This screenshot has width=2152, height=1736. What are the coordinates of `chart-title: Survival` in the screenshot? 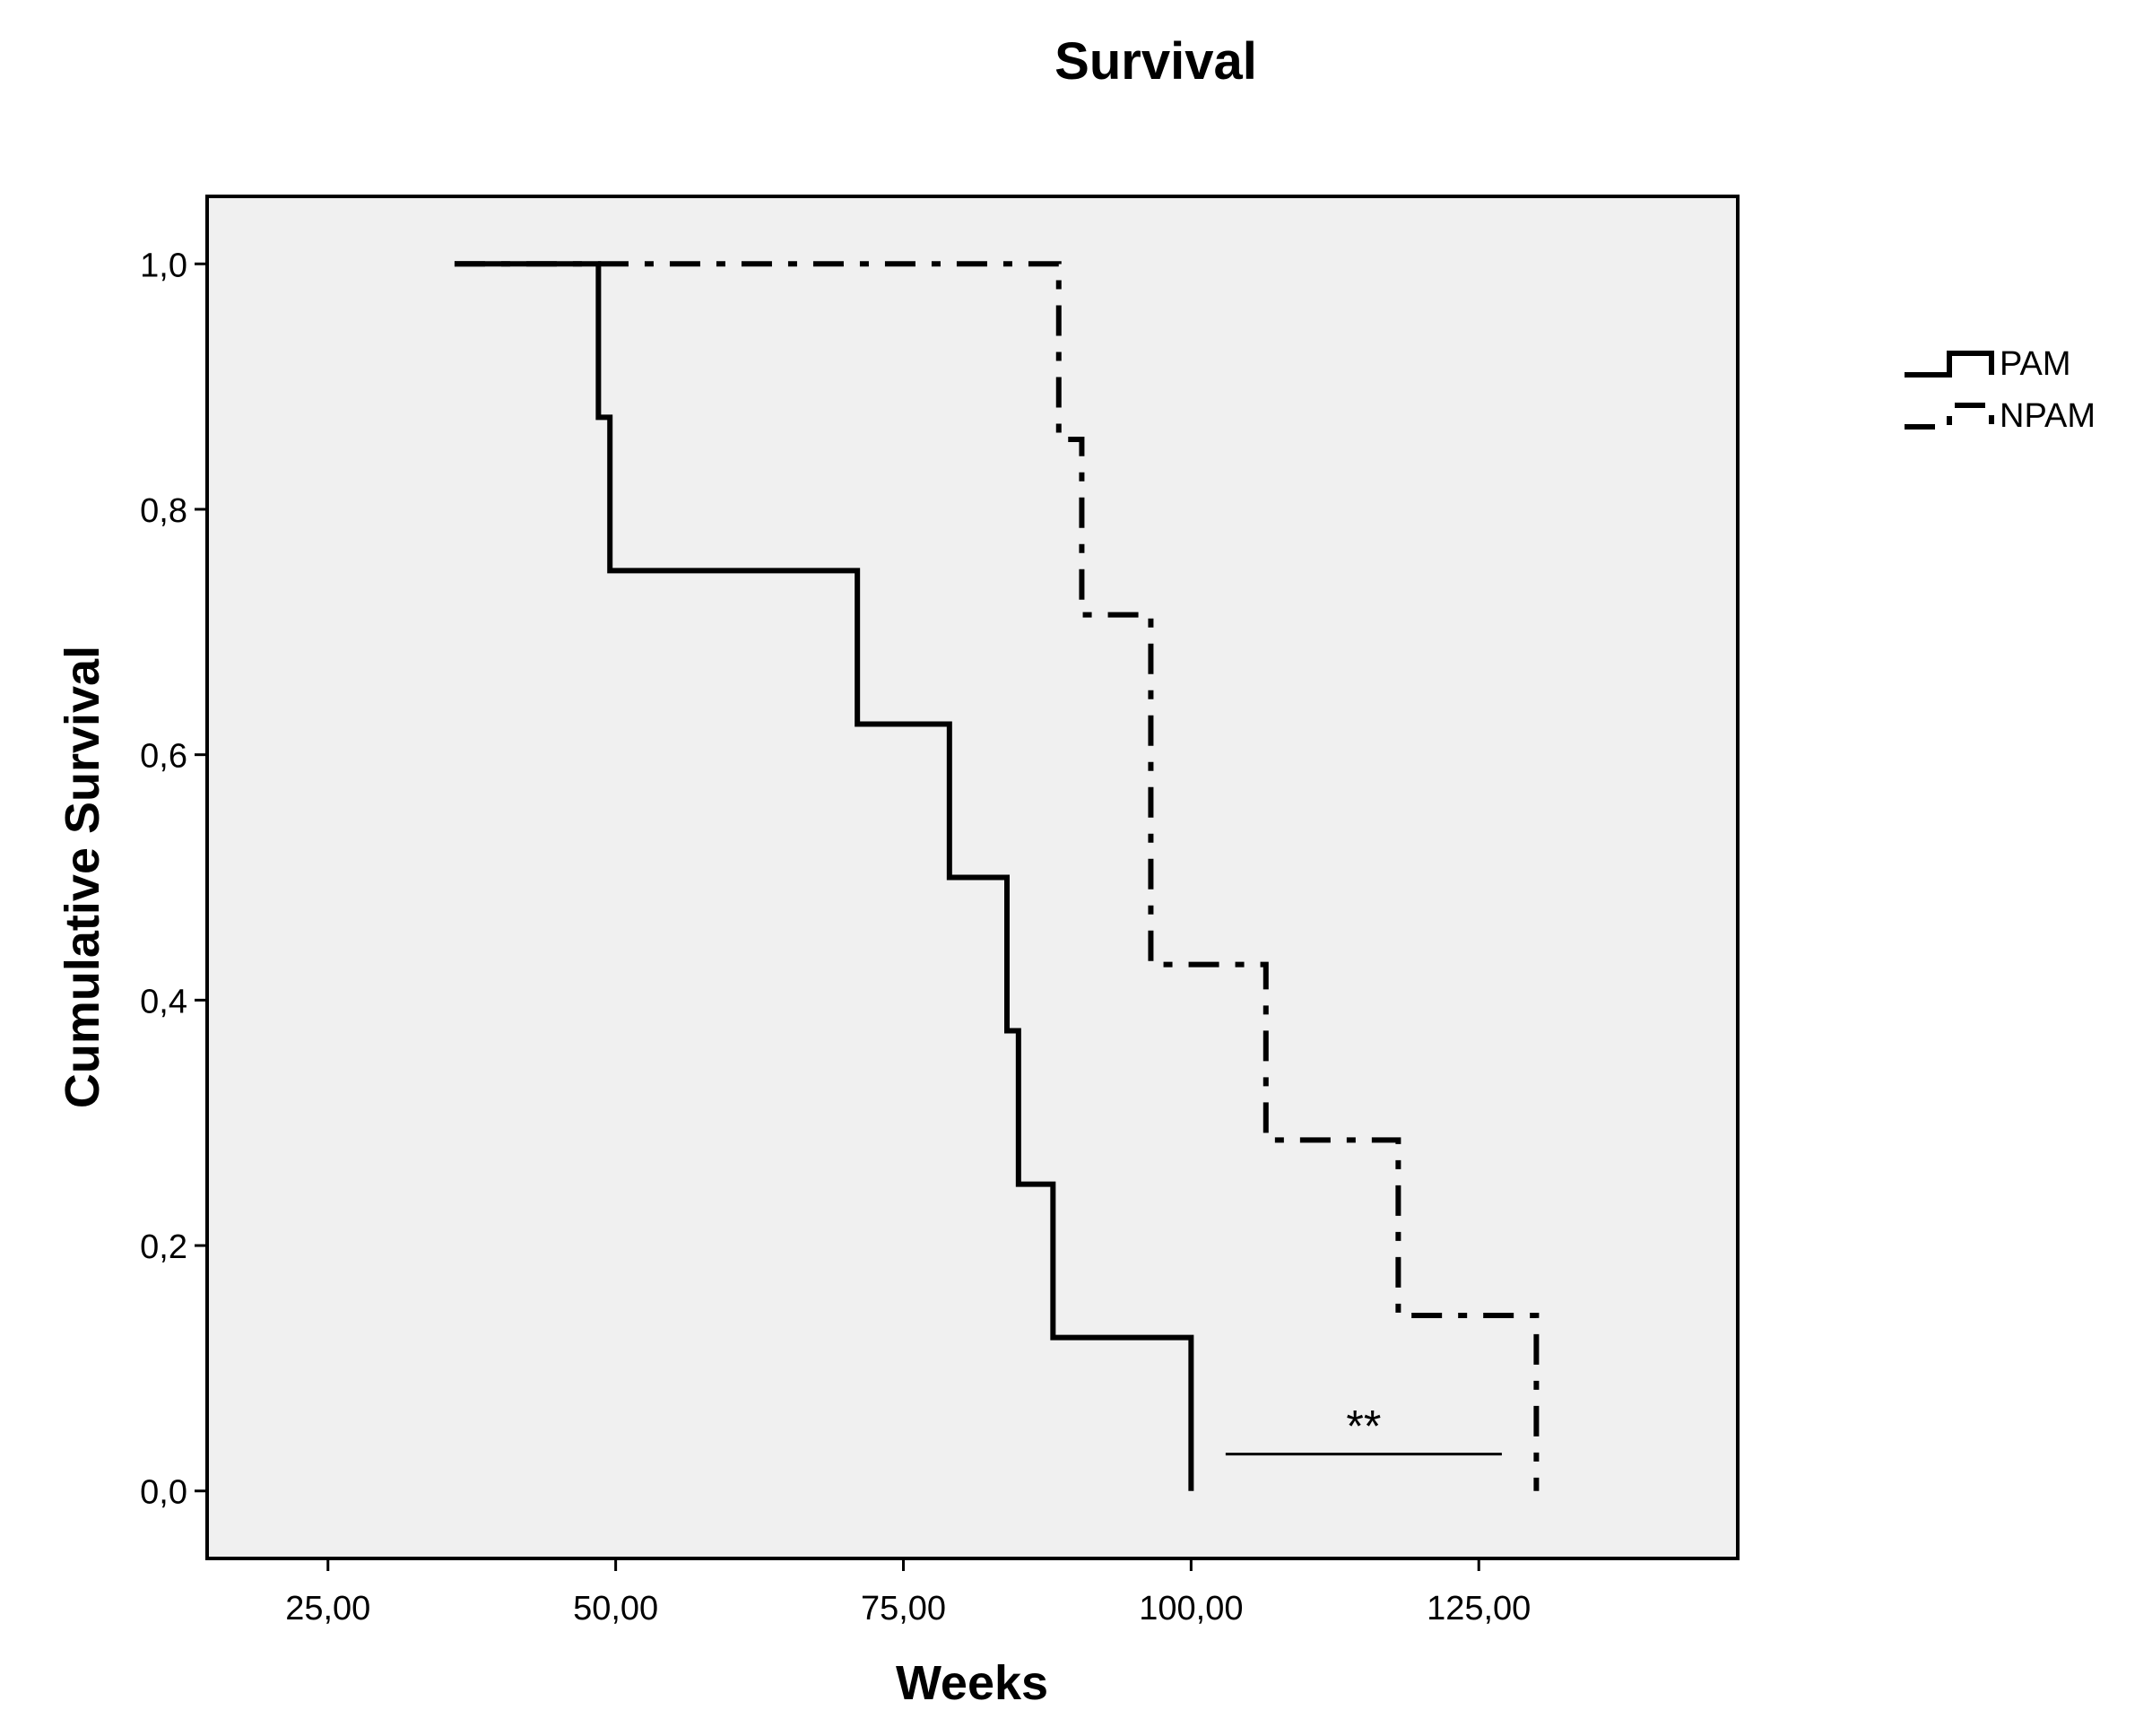 It's located at (1155, 61).